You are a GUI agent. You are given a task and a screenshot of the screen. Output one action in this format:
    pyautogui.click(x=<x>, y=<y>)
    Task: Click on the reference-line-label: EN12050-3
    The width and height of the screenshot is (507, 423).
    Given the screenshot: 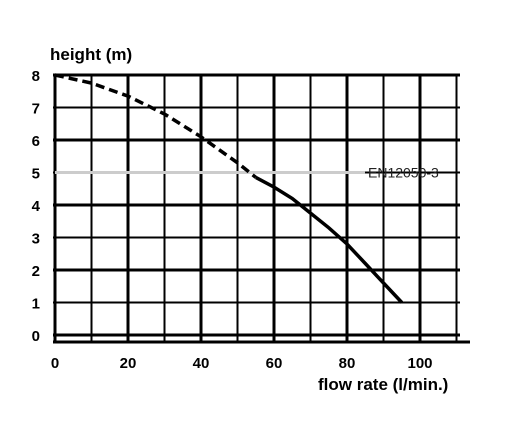 What is the action you would take?
    pyautogui.click(x=403, y=173)
    